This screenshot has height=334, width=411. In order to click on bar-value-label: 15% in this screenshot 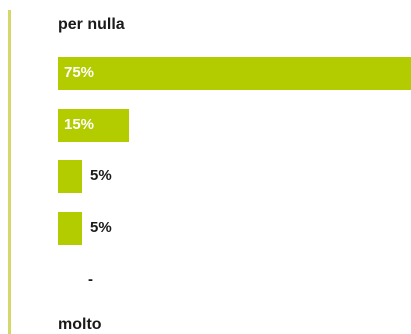, I will do `click(79, 124)`.